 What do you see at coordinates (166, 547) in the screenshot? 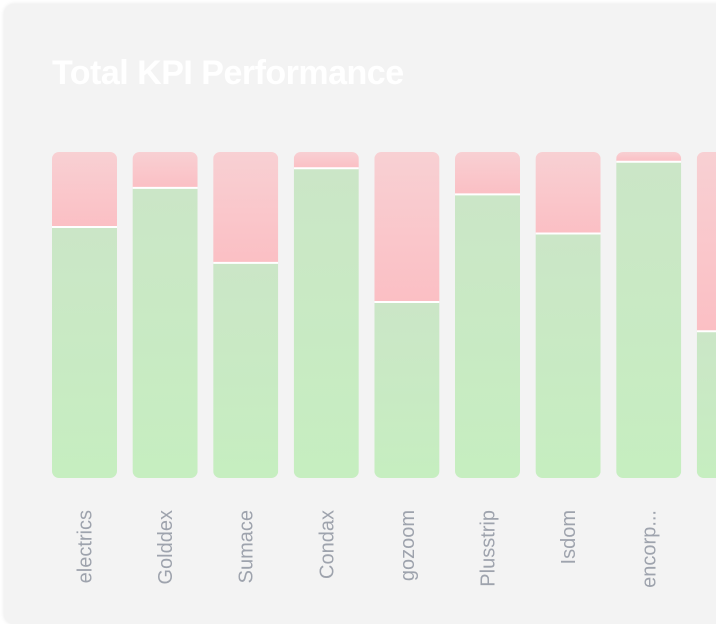
I see `x-tick-label: Golddex` at bounding box center [166, 547].